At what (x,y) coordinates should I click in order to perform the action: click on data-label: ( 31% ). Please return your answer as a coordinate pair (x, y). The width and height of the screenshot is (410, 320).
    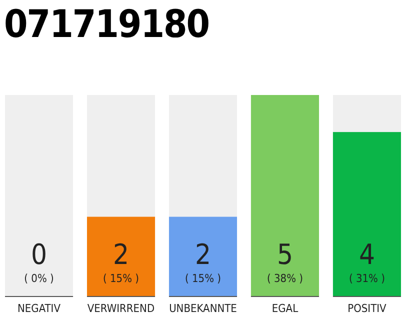
    Looking at the image, I should click on (367, 278).